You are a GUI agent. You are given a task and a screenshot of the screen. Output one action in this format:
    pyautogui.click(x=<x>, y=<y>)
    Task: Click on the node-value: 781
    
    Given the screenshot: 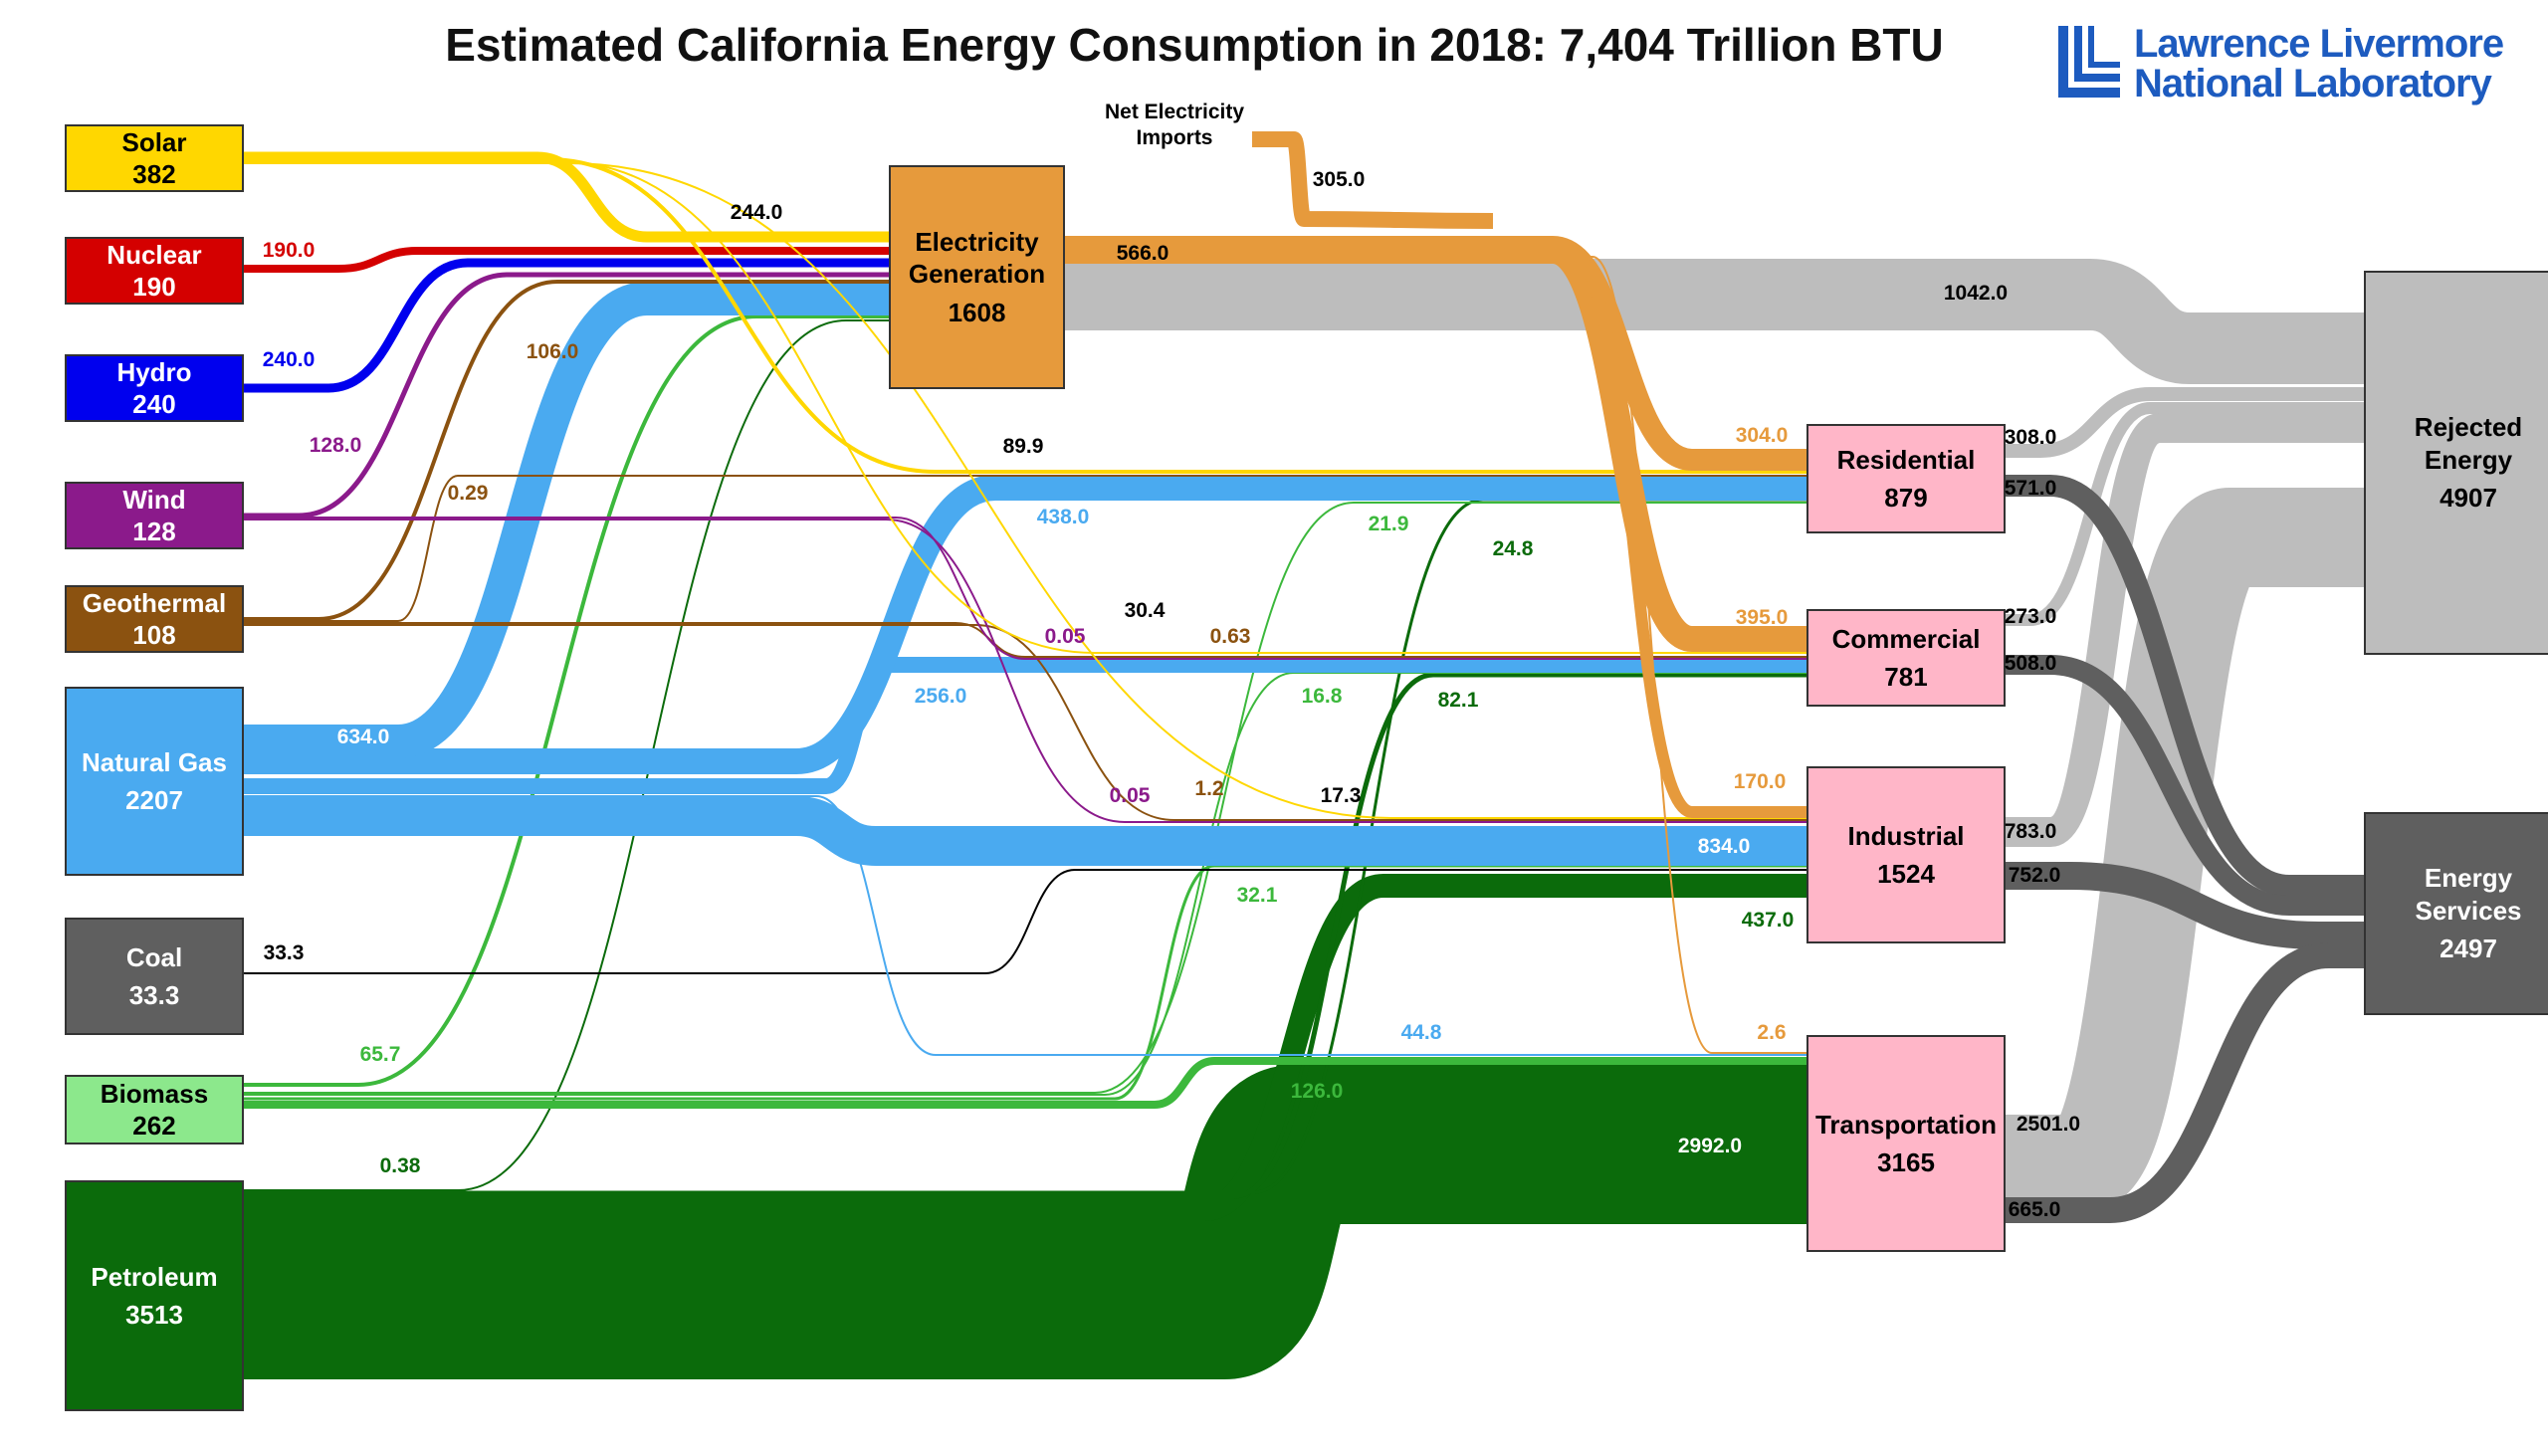 What is the action you would take?
    pyautogui.click(x=1906, y=677)
    